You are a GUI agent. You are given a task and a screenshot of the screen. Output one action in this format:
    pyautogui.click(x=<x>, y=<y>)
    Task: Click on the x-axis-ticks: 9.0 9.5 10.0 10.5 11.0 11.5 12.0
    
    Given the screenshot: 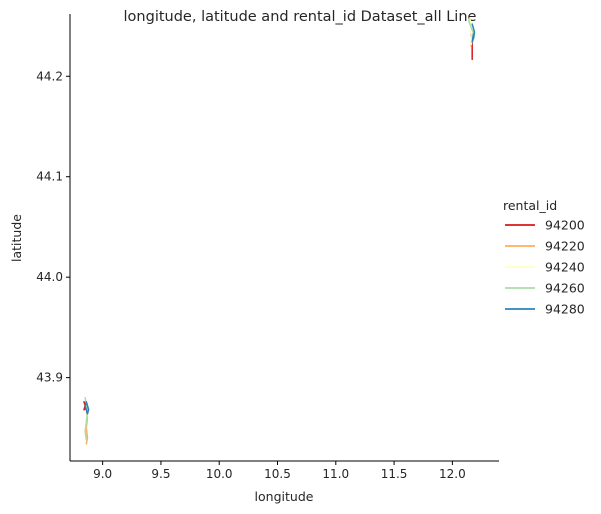 What is the action you would take?
    pyautogui.click(x=279, y=471)
    